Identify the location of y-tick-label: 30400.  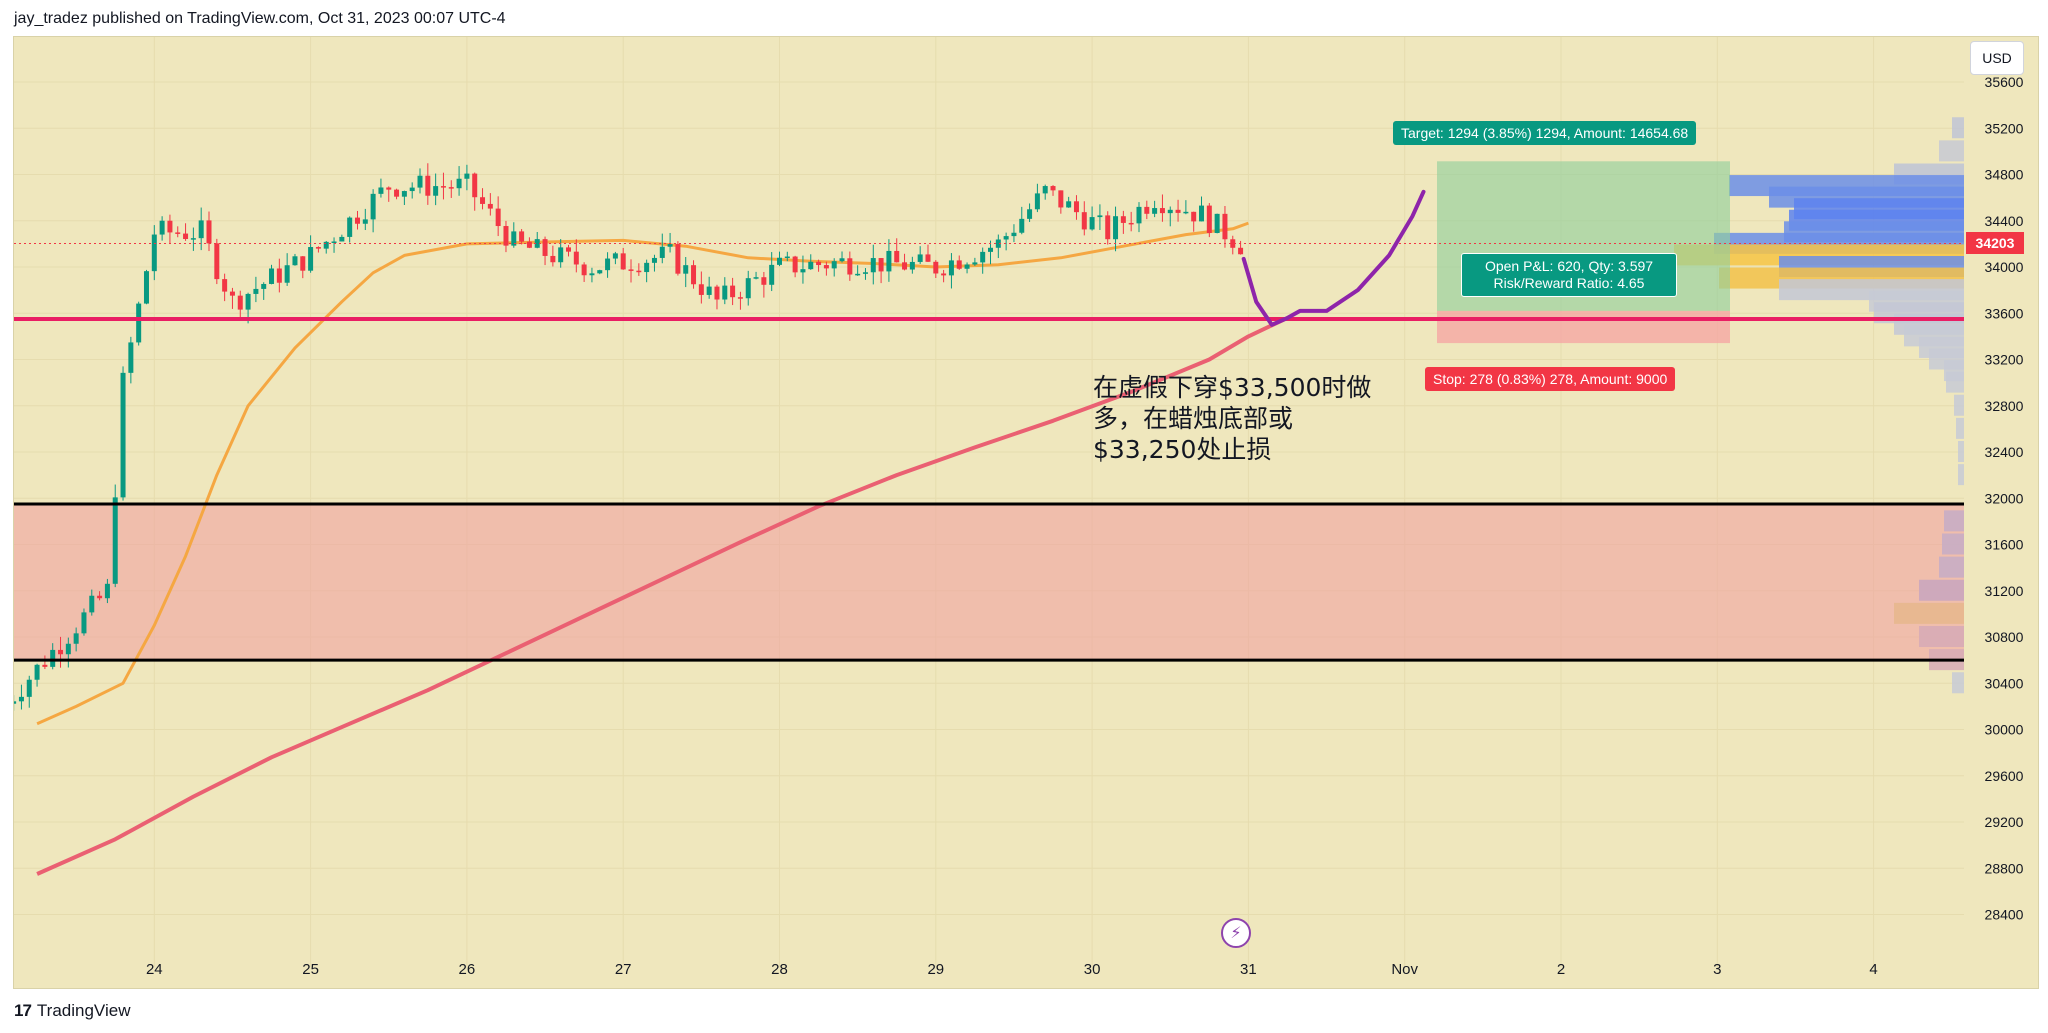
(2004, 683).